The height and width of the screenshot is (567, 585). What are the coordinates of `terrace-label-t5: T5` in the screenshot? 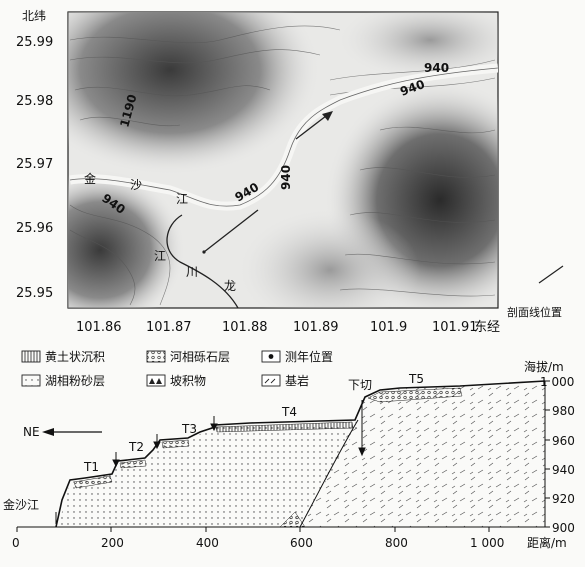 It's located at (416, 379).